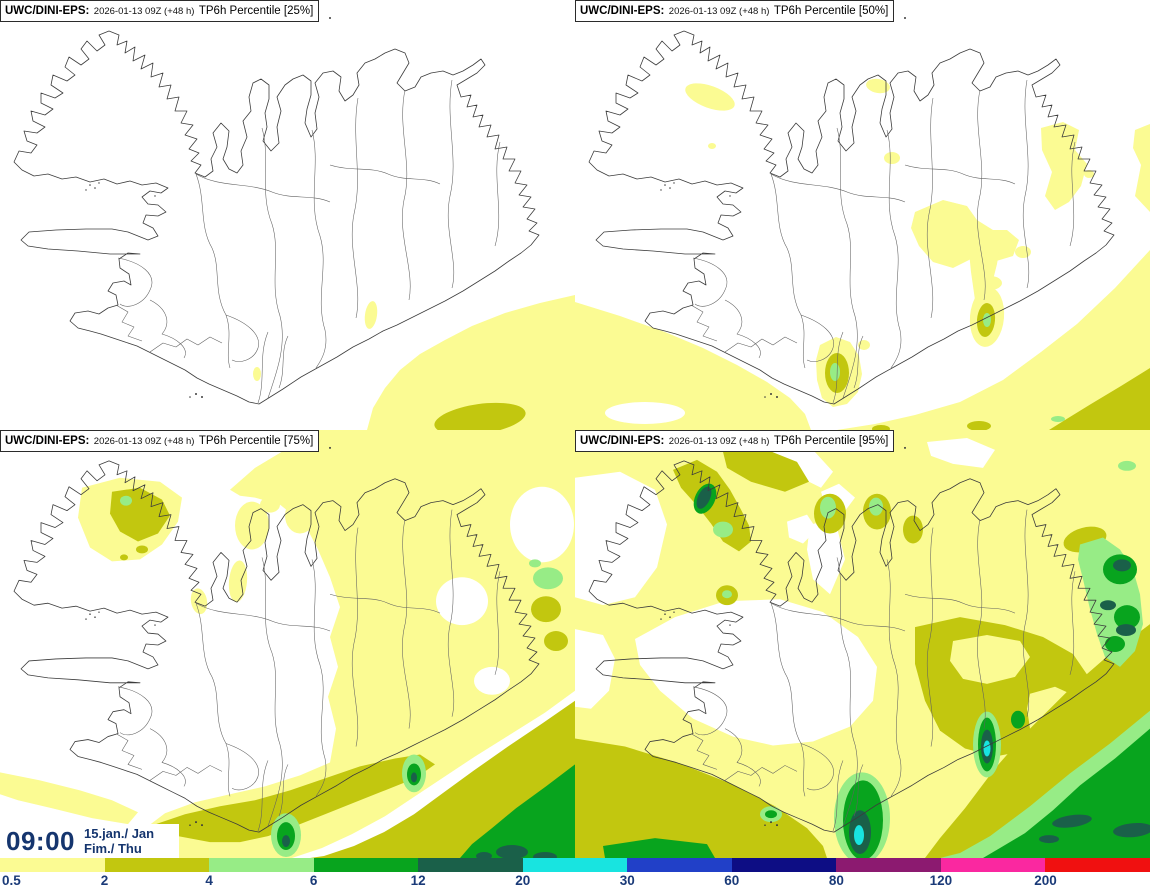 The height and width of the screenshot is (891, 1150). I want to click on colorbar-label-120: 120, so click(941, 880).